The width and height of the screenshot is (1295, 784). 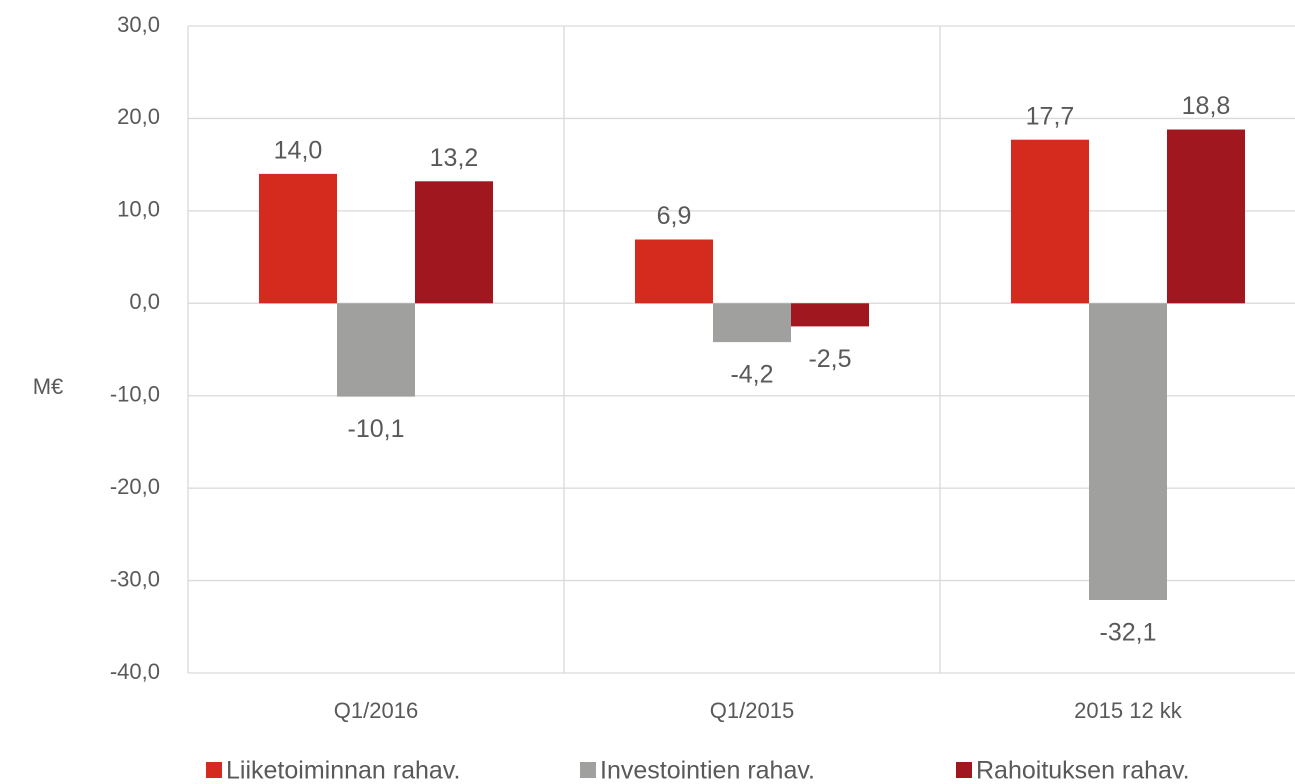 What do you see at coordinates (48, 386) in the screenshot?
I see `y-axis-label: M€` at bounding box center [48, 386].